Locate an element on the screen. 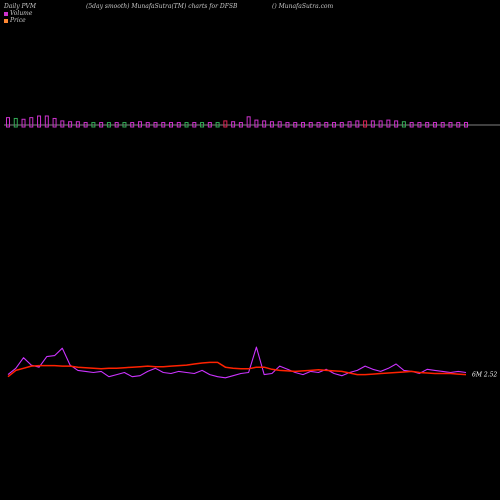 The width and height of the screenshot is (500, 500). legend-price-label: Price is located at coordinates (18, 20).